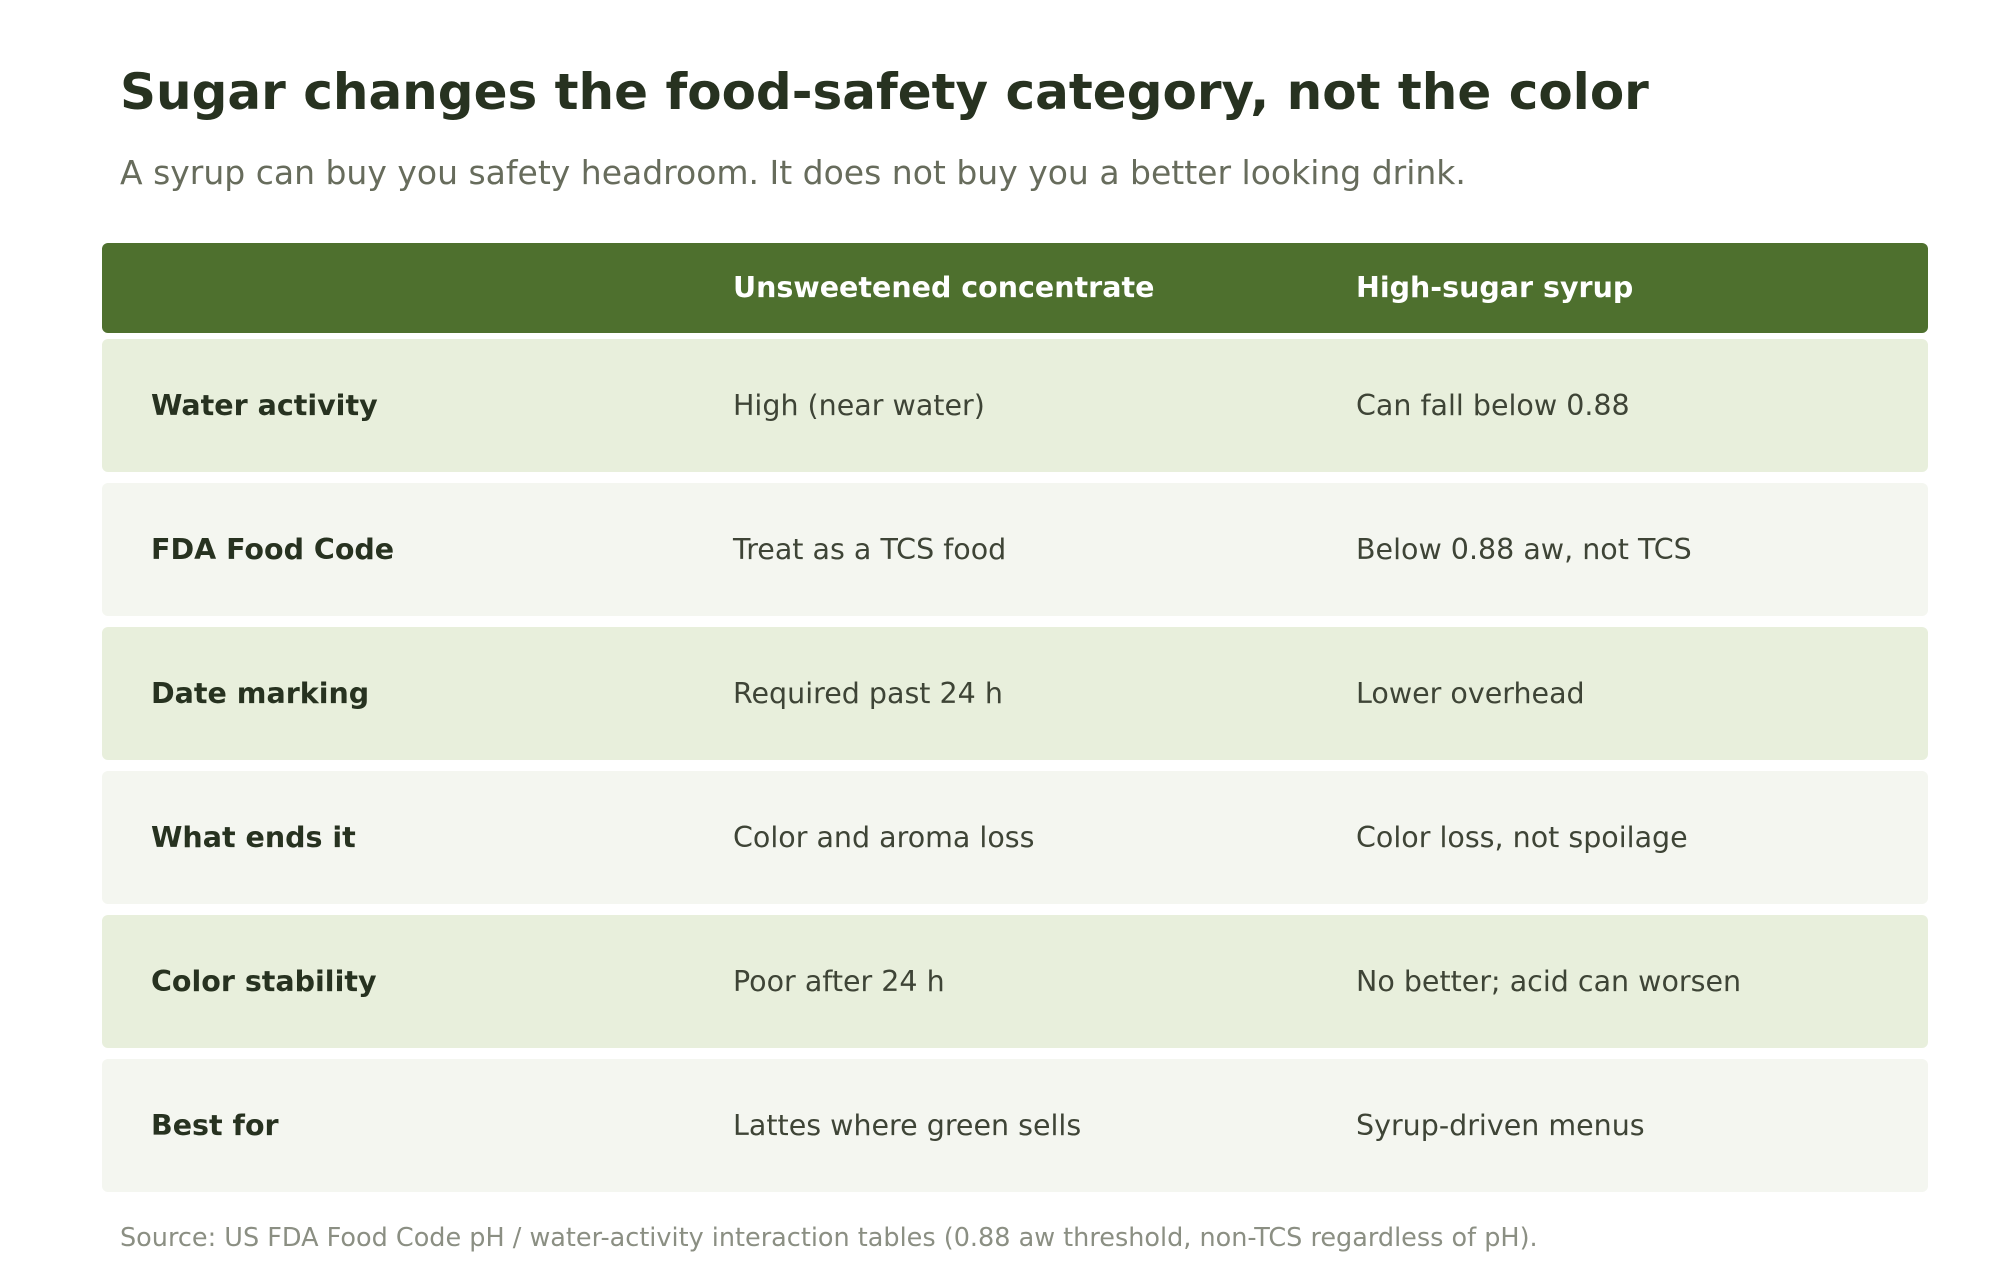 The width and height of the screenshot is (2000, 1280). Describe the element at coordinates (264, 405) in the screenshot. I see `row-label: Water activity` at that location.